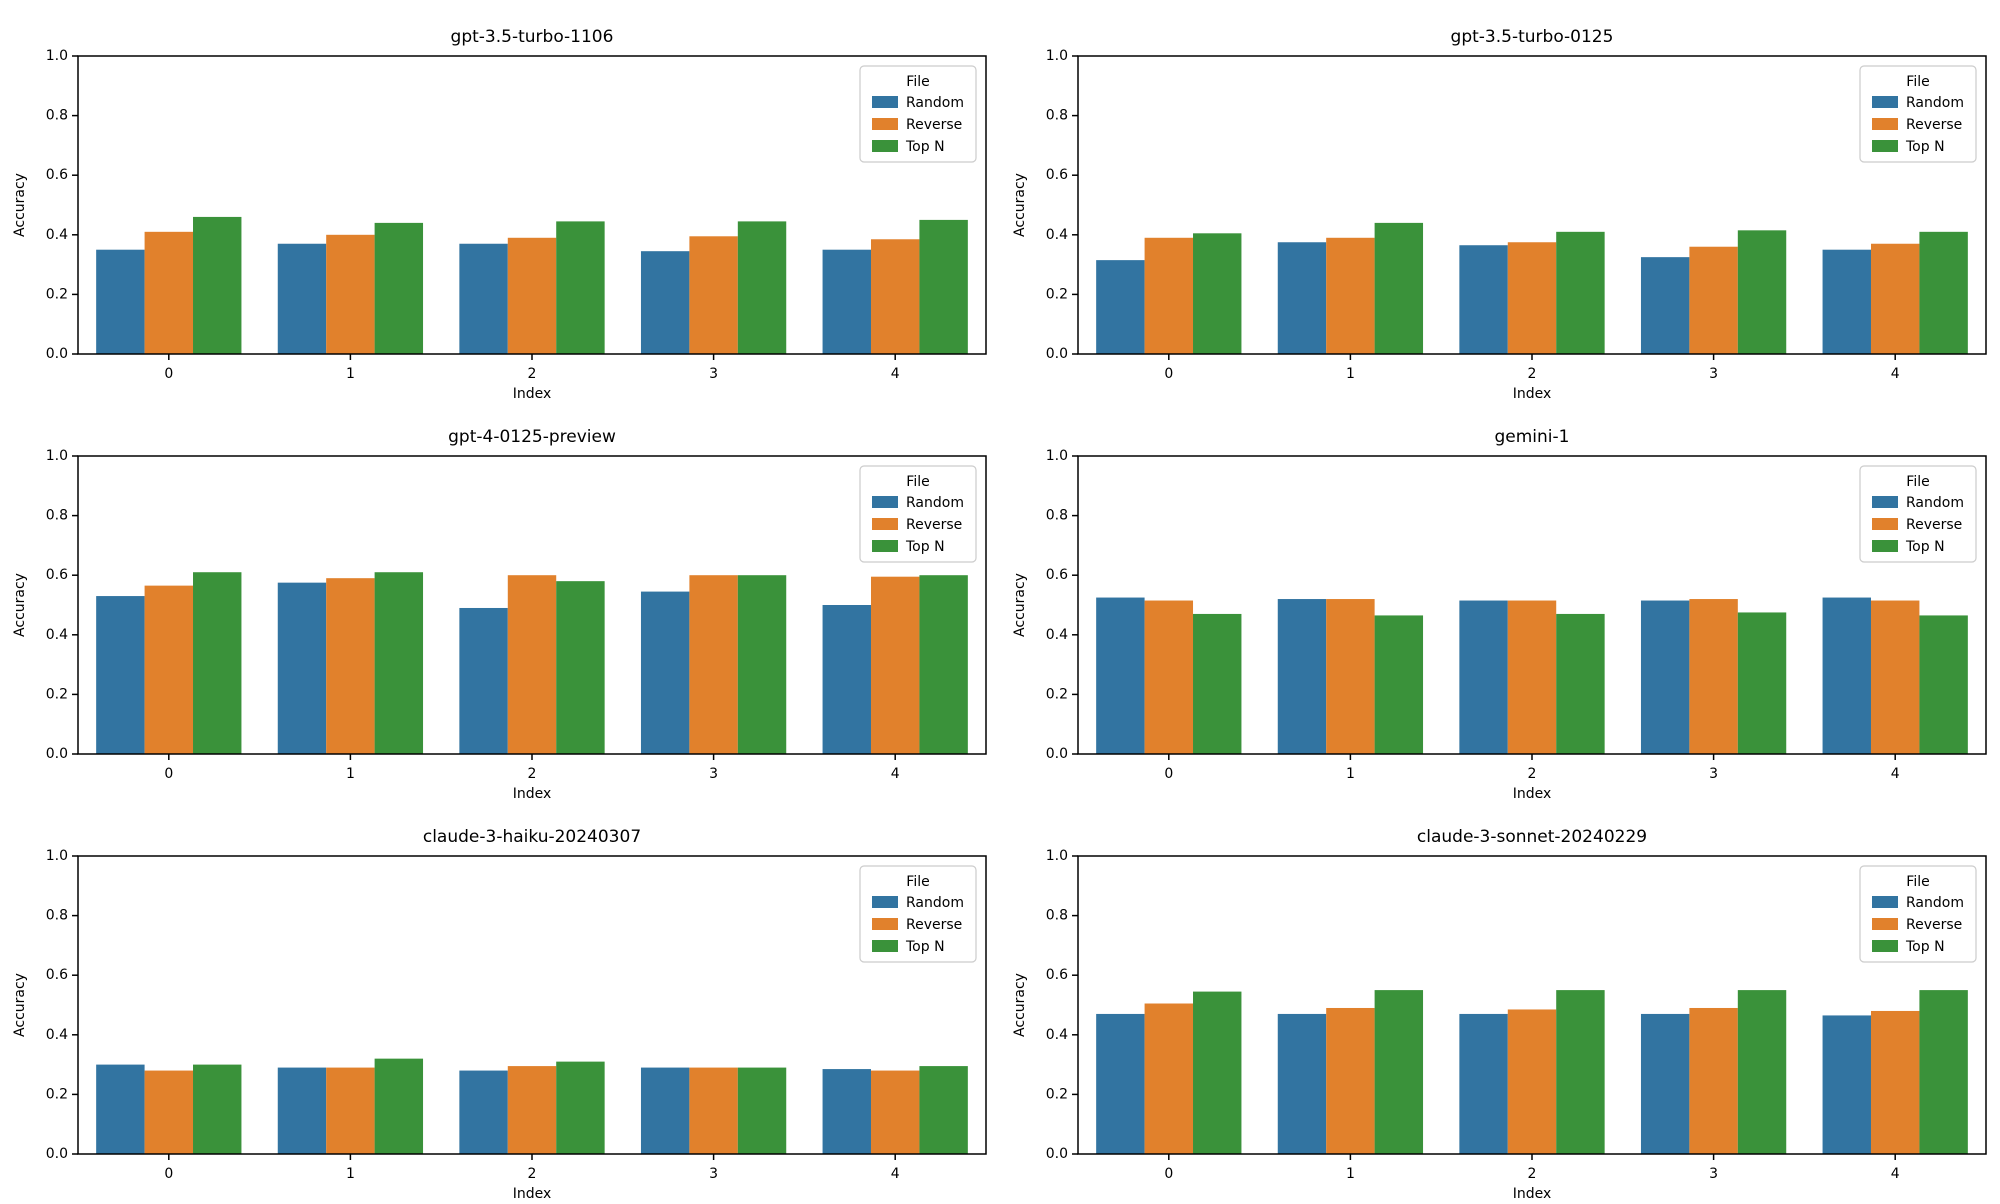 Image resolution: width=2000 pixels, height=1204 pixels. What do you see at coordinates (532, 437) in the screenshot?
I see `chart-title: gpt-4-0125-preview` at bounding box center [532, 437].